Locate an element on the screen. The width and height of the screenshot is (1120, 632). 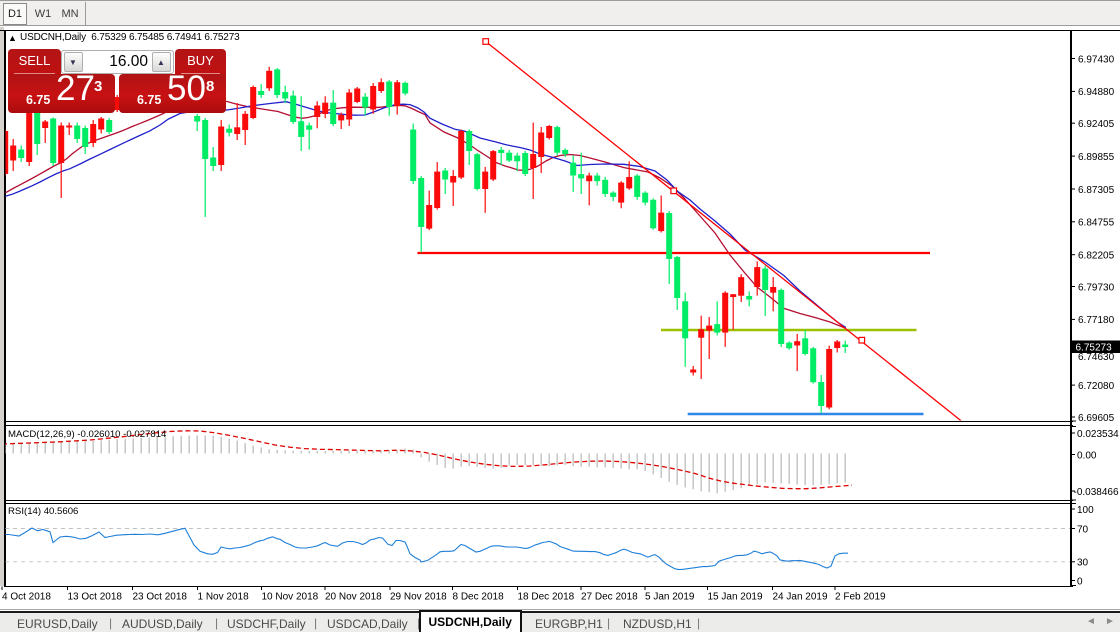
svg-text: 6.77180 is located at coordinates (1096, 320).